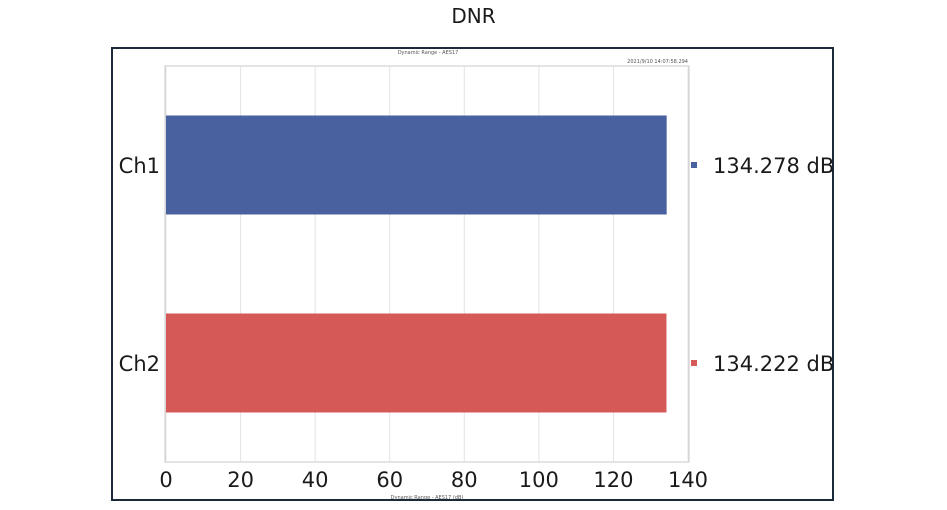 The height and width of the screenshot is (510, 947). I want to click on category-label: Ch2, so click(139, 364).